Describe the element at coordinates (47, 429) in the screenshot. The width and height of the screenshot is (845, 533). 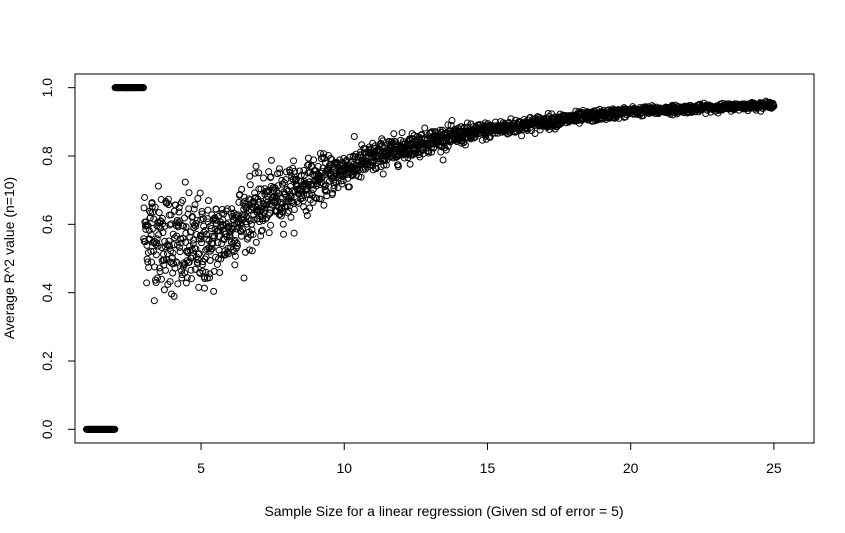
I see `y-tick-label: 0.0` at that location.